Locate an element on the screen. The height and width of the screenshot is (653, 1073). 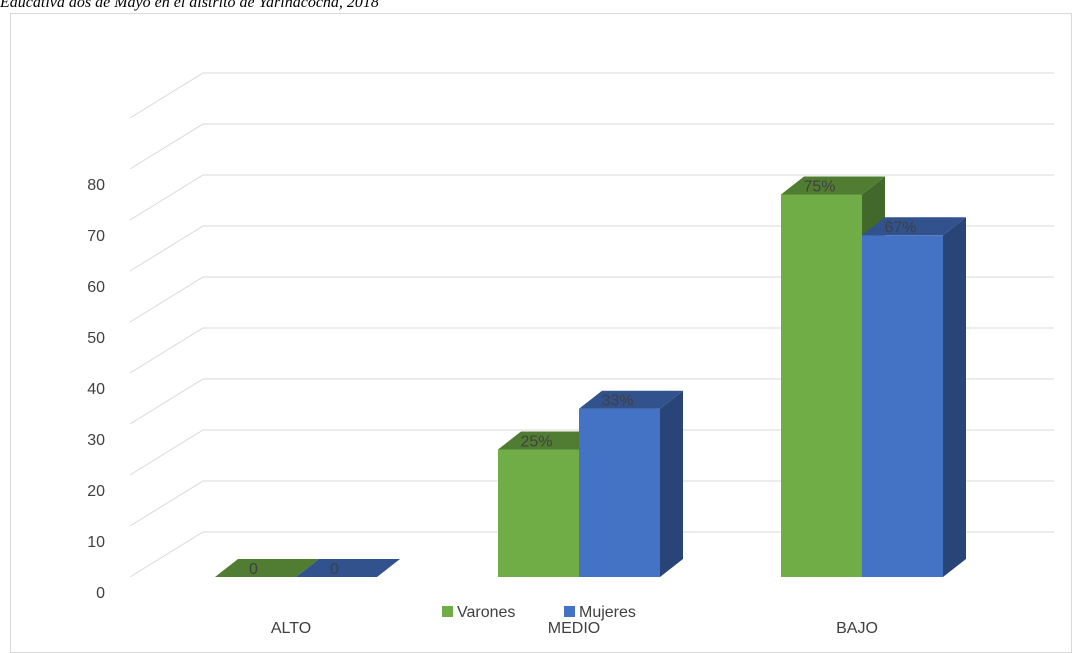
data-label: 75% is located at coordinates (819, 187).